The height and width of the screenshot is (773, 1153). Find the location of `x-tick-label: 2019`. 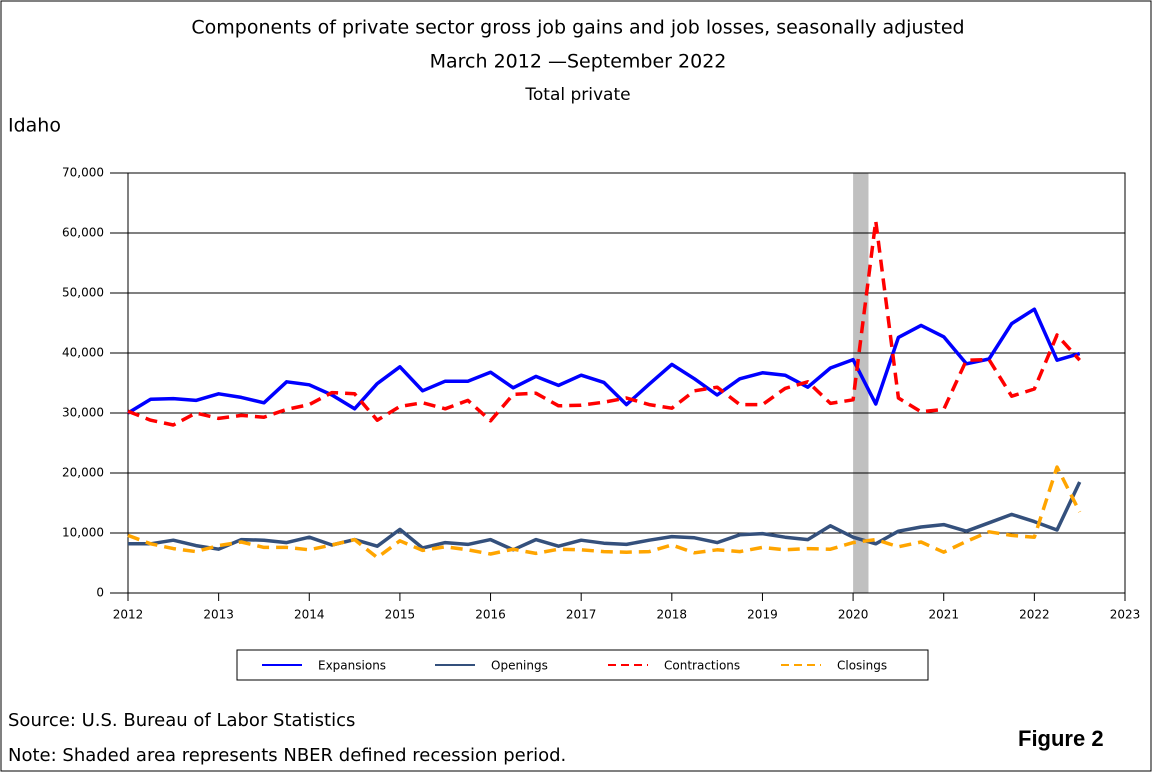

x-tick-label: 2019 is located at coordinates (762, 615).